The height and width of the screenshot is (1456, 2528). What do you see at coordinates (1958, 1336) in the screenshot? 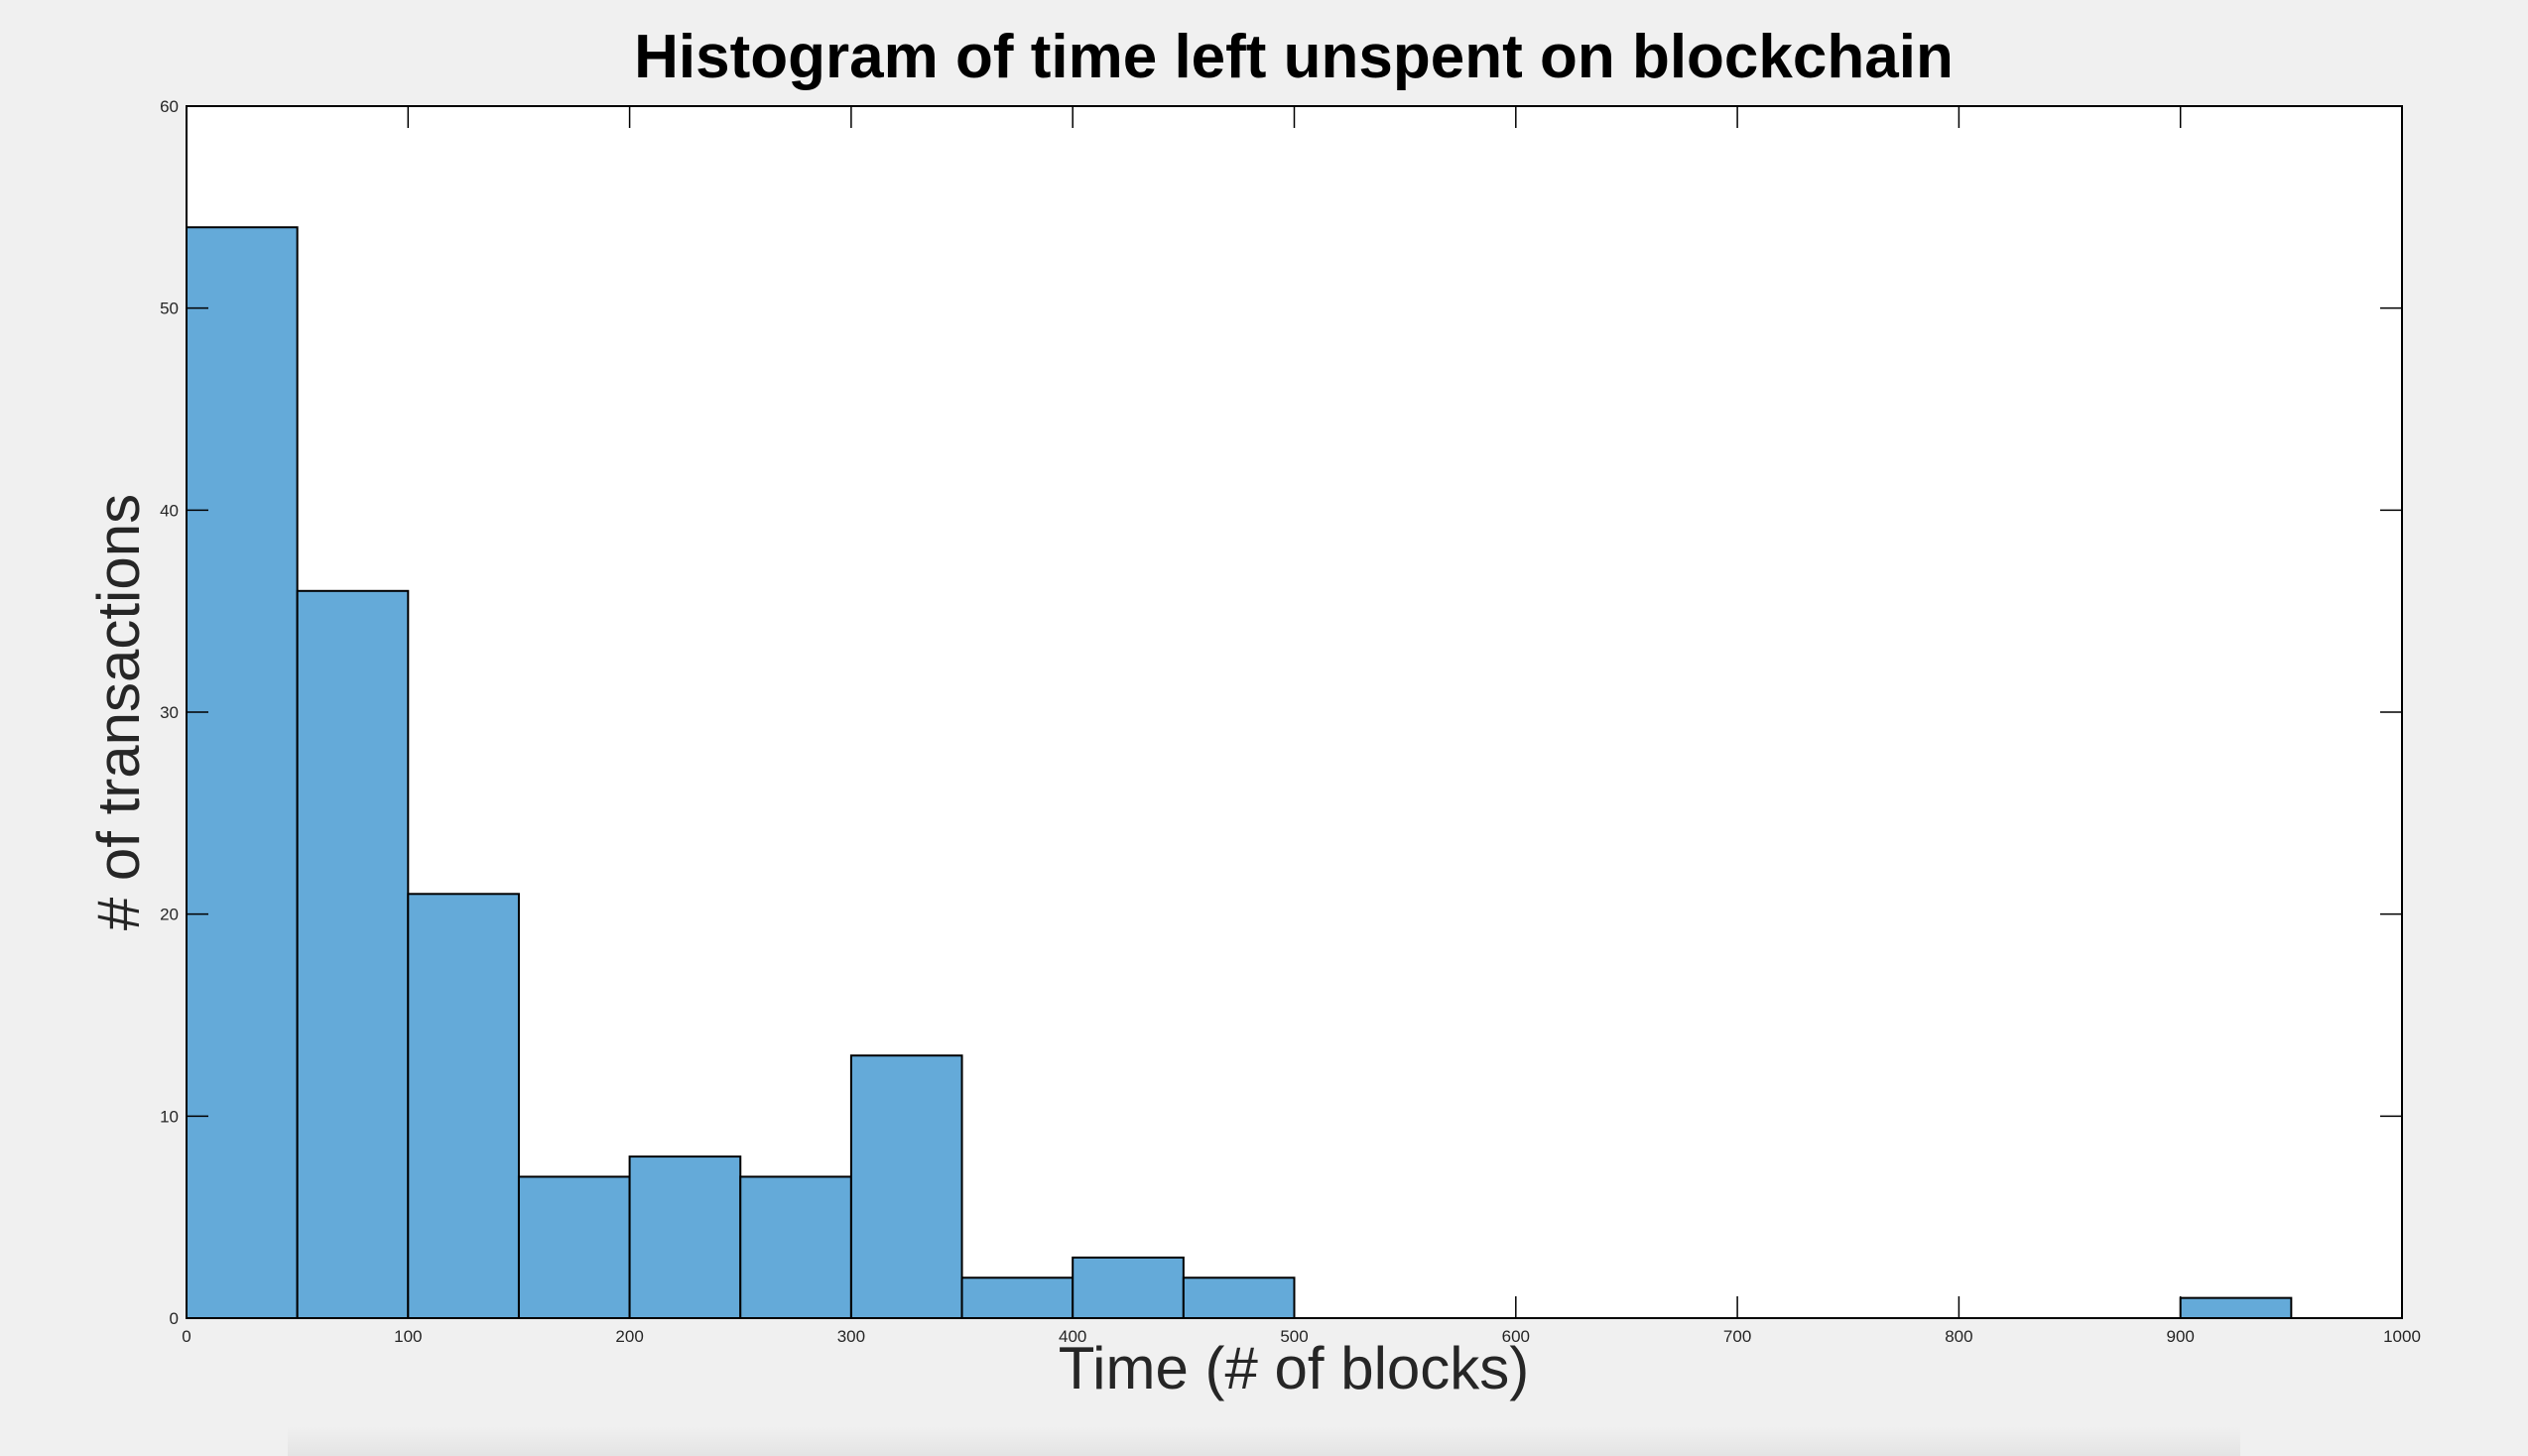
I see `x-tick-label: 800` at bounding box center [1958, 1336].